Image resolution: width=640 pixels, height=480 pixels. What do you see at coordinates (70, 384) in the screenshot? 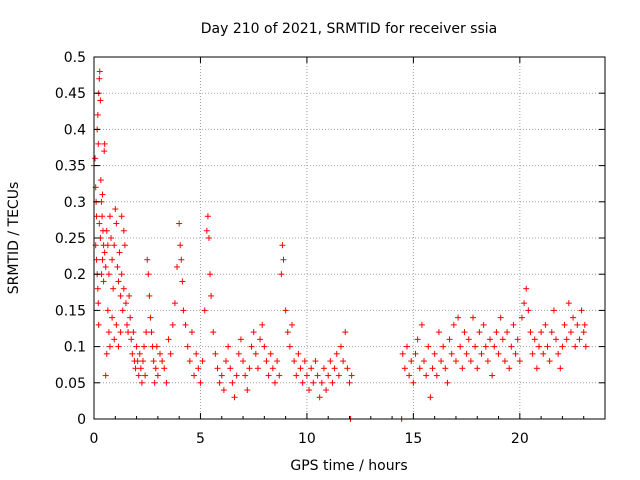
I see `y-tick-label: 0.05` at bounding box center [70, 384].